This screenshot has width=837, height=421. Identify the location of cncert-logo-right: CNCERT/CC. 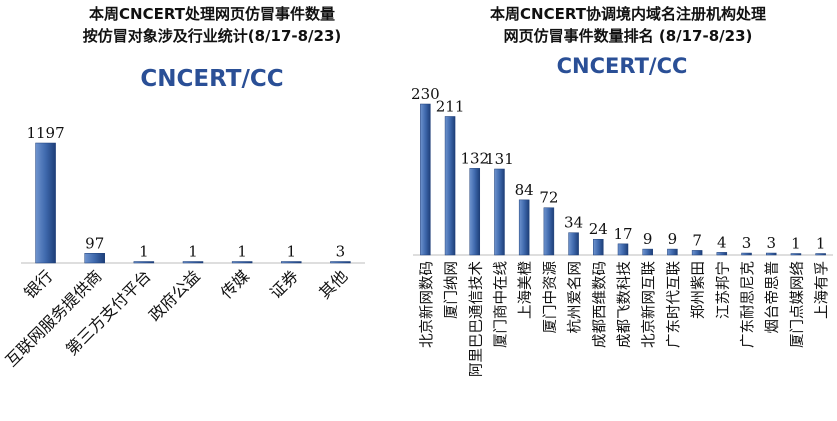
(622, 66).